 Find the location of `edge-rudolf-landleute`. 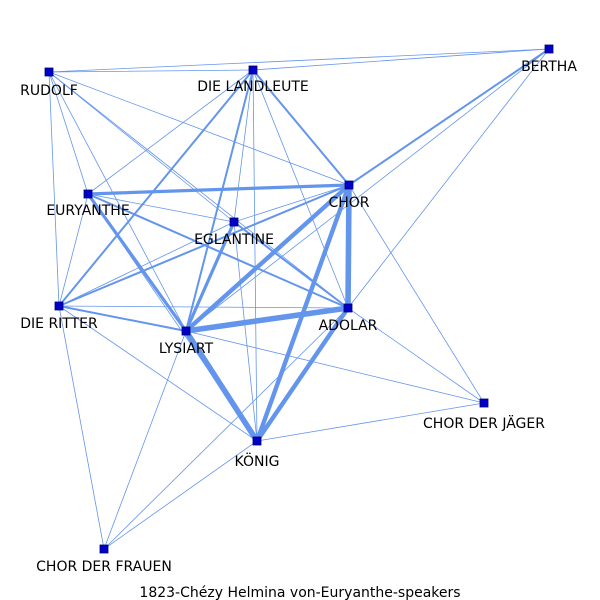

edge-rudolf-landleute is located at coordinates (151, 71).